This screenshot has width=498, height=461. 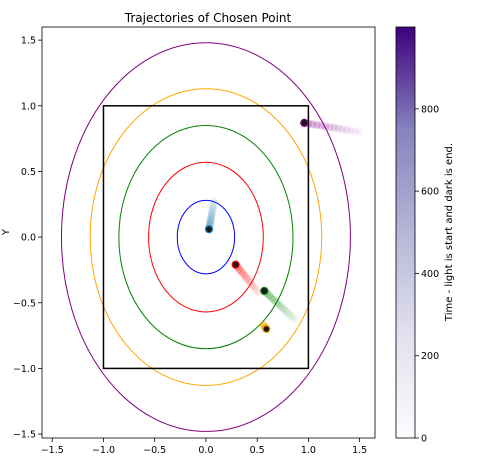 I want to click on x-tick-label: 0.0, so click(x=205, y=450).